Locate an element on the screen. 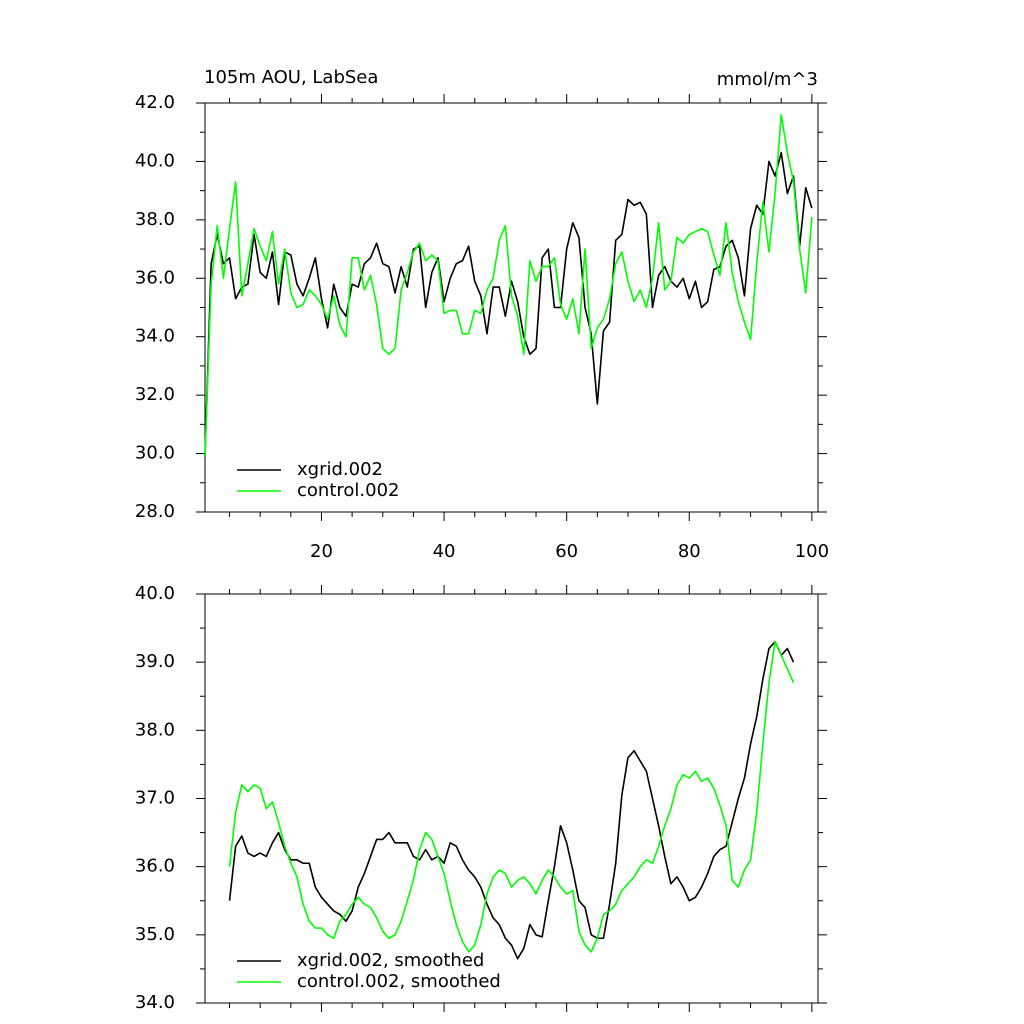 The image size is (1024, 1024). y-tick-label: 32.0 is located at coordinates (155, 394).